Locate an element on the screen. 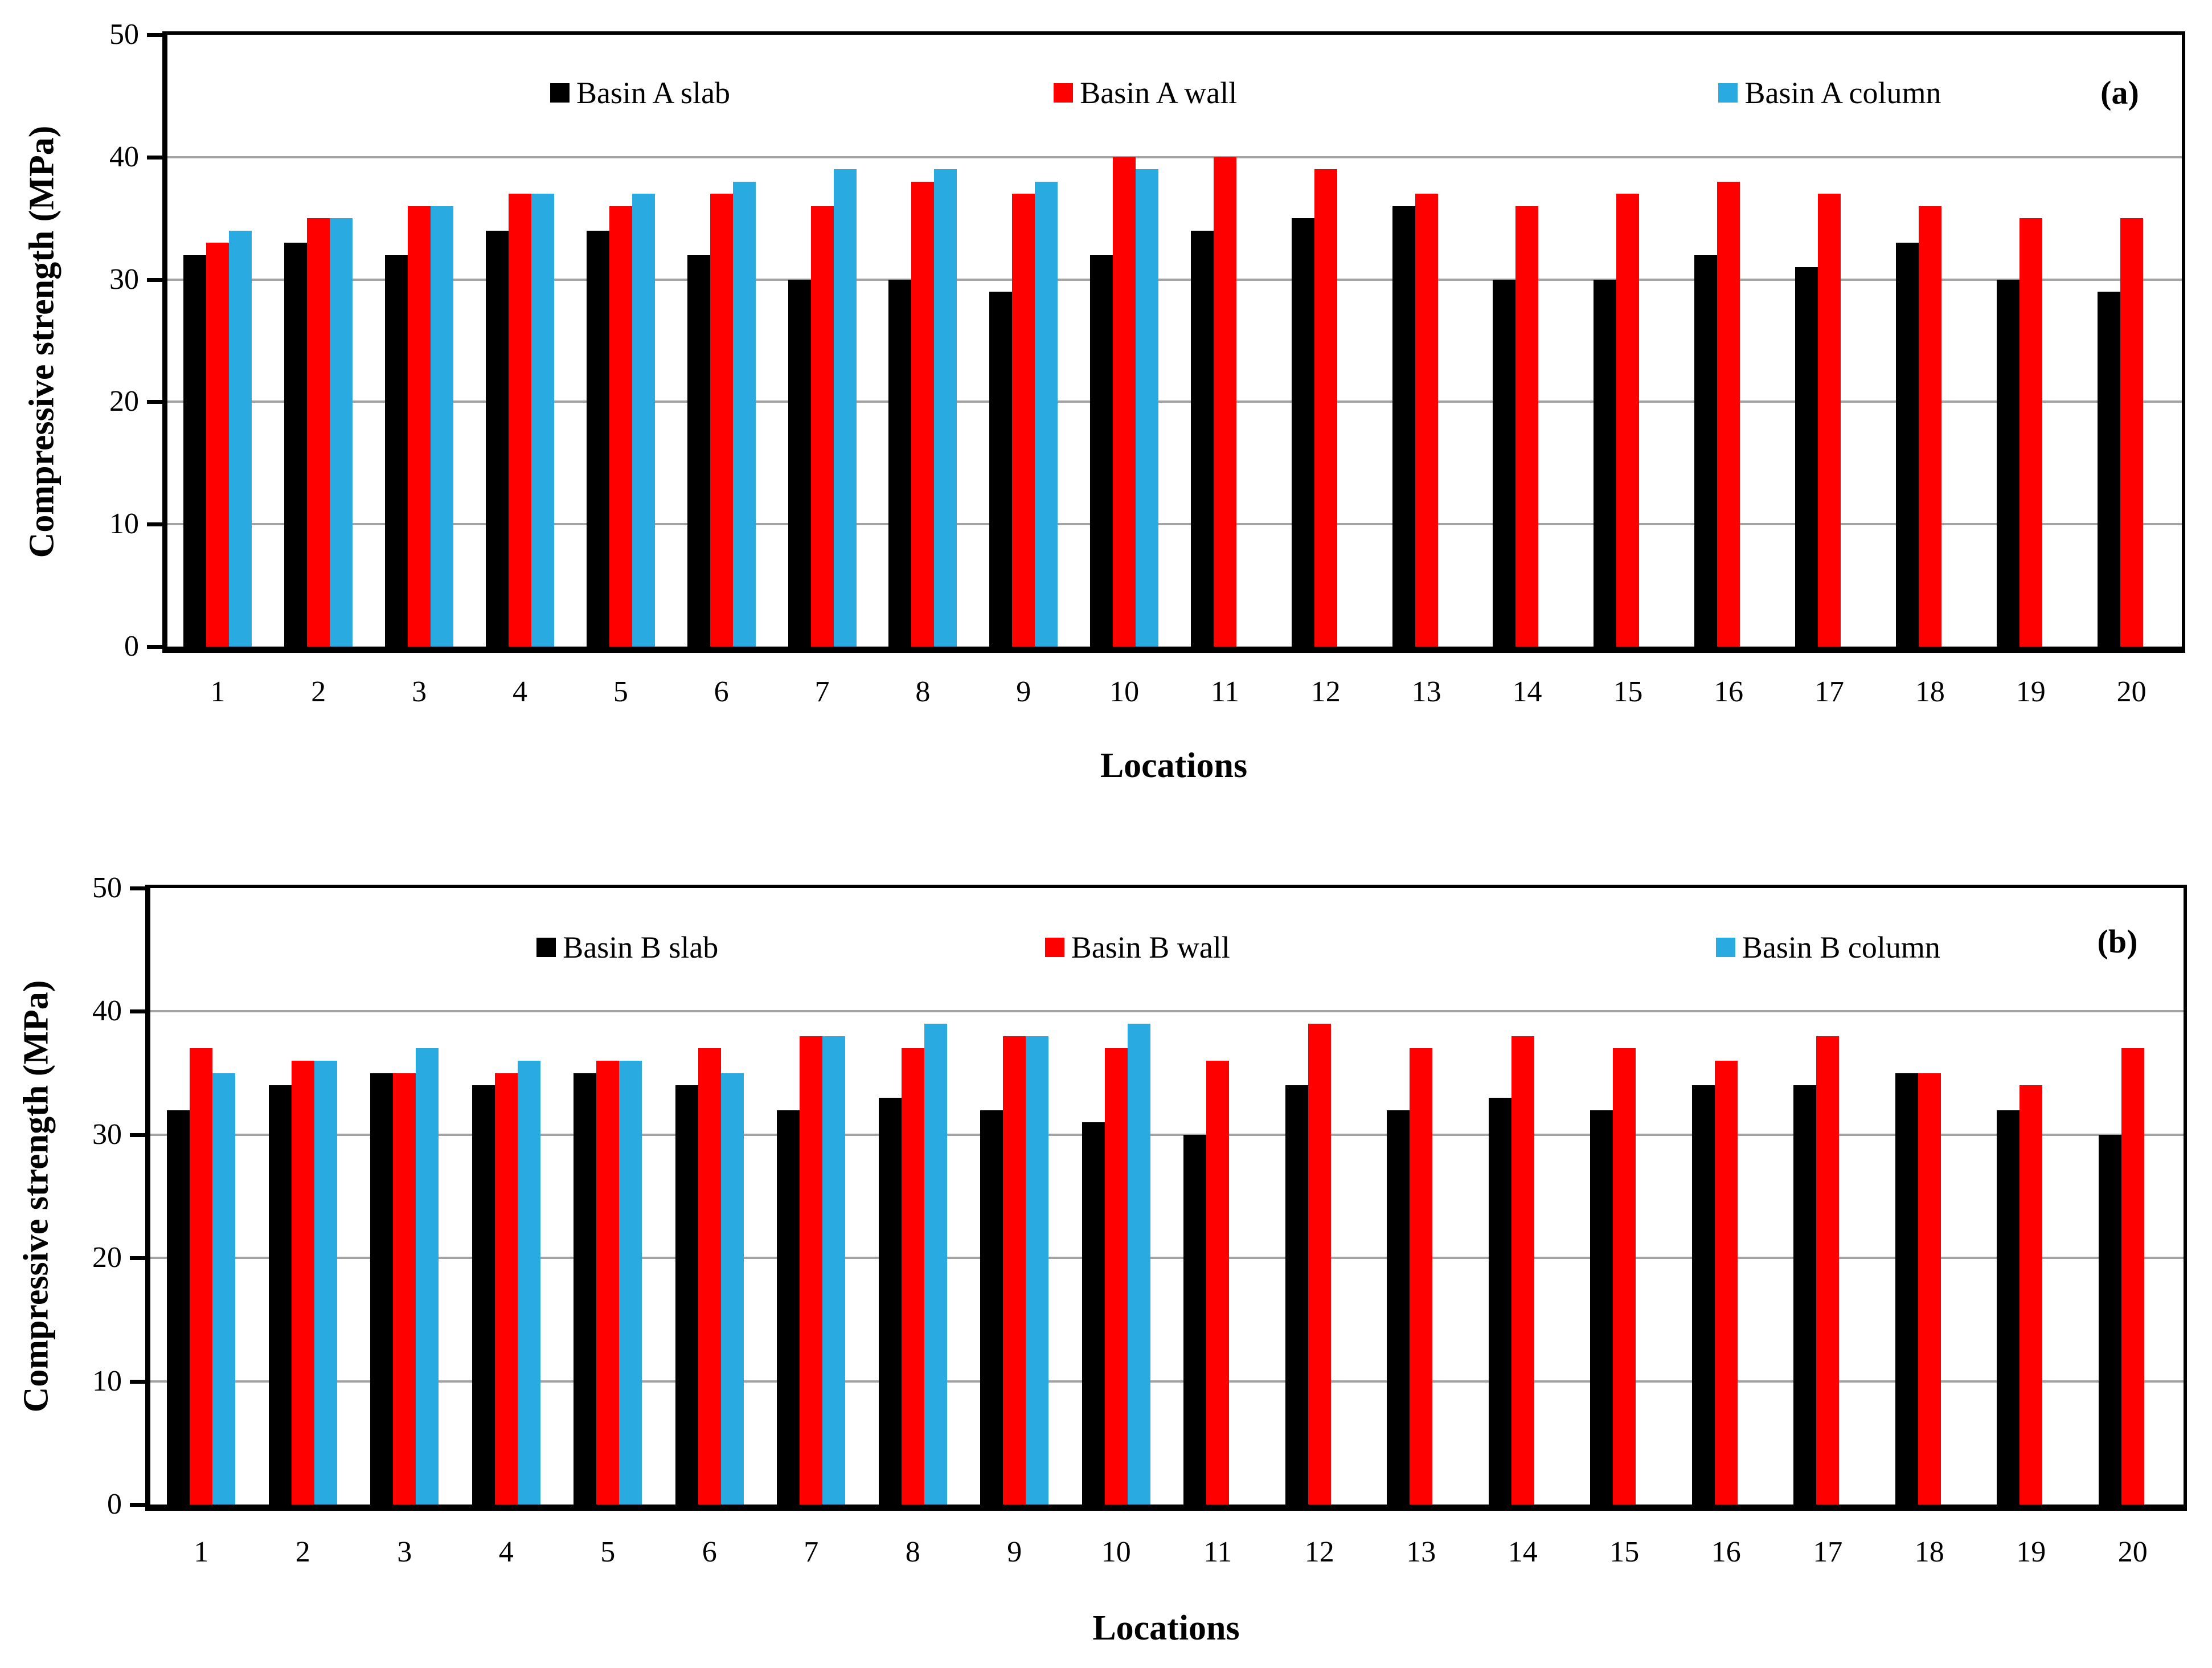 The image size is (2212, 1668). y-axis-title-a: Compressive strength (MPa) is located at coordinates (42, 342).